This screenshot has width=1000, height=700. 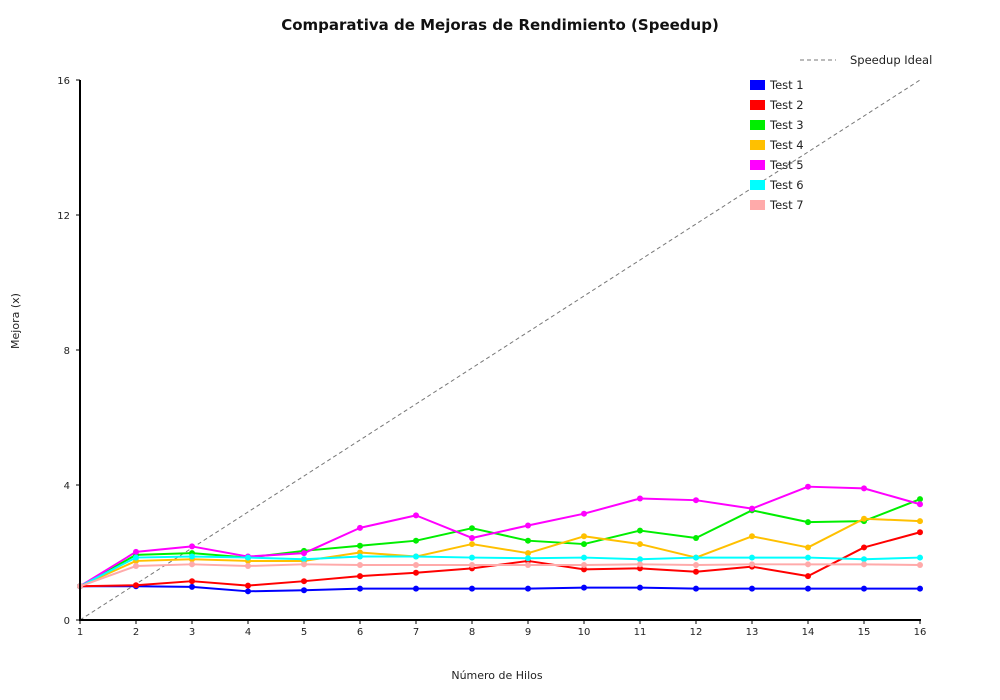 What do you see at coordinates (786, 165) in the screenshot?
I see `legend-label: Test 5` at bounding box center [786, 165].